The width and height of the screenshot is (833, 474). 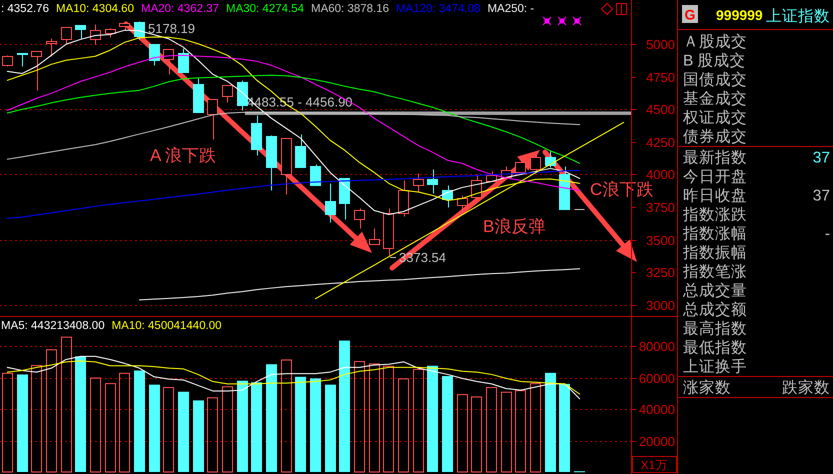 What do you see at coordinates (265, 9) in the screenshot?
I see `text: MA30: 4274.54` at bounding box center [265, 9].